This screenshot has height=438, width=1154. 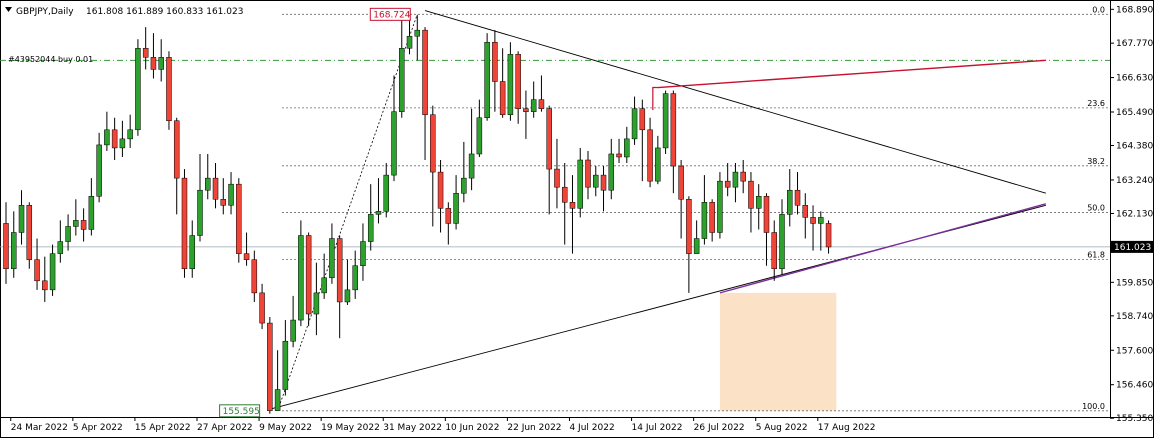 I want to click on order-label: #43952044 buy 0.01, so click(x=50, y=59).